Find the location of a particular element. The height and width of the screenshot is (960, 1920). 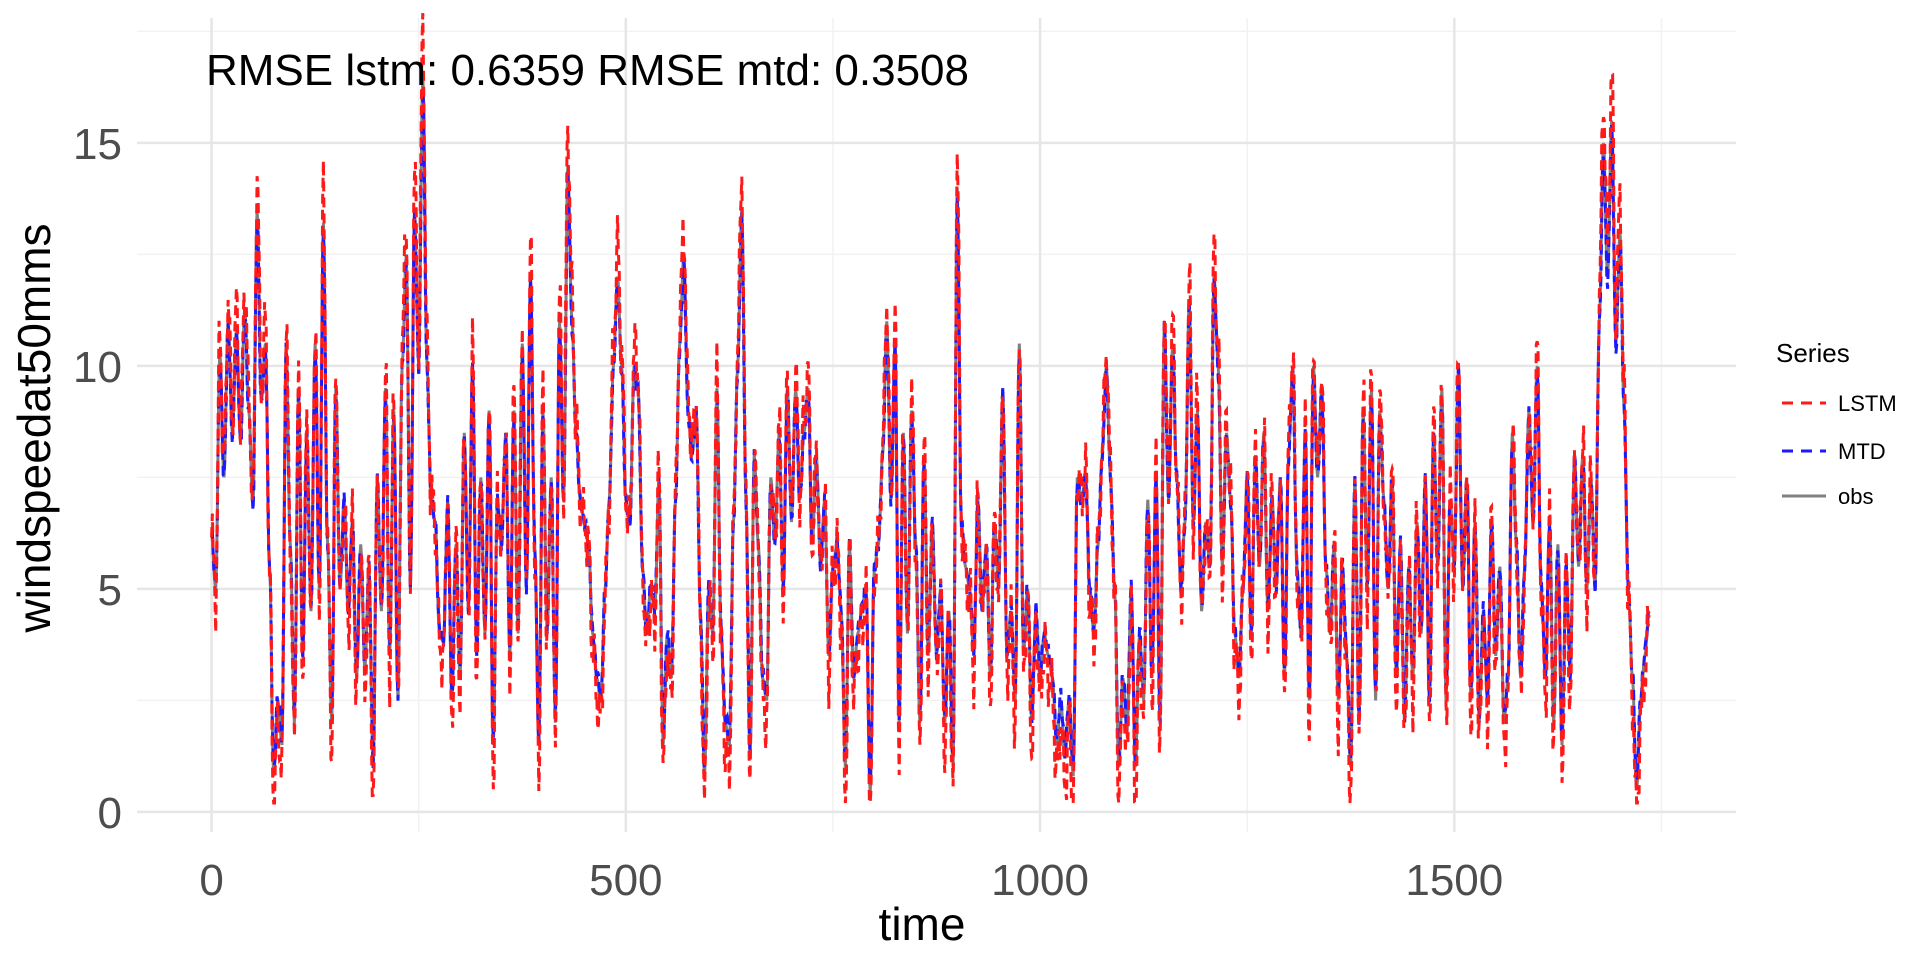

y-axis-title: windspeedat50mms is located at coordinates (34, 428).